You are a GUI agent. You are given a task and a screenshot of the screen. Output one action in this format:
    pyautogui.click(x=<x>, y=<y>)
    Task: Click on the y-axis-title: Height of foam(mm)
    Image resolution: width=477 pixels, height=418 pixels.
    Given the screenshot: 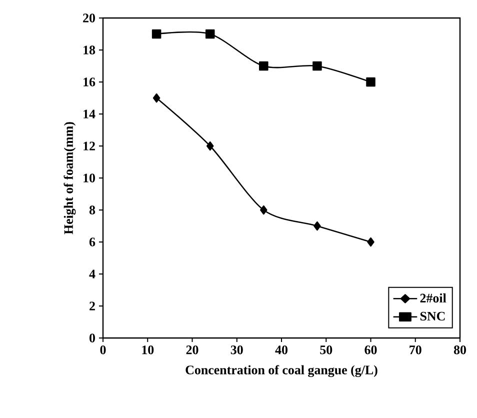 What is the action you would take?
    pyautogui.click(x=70, y=178)
    